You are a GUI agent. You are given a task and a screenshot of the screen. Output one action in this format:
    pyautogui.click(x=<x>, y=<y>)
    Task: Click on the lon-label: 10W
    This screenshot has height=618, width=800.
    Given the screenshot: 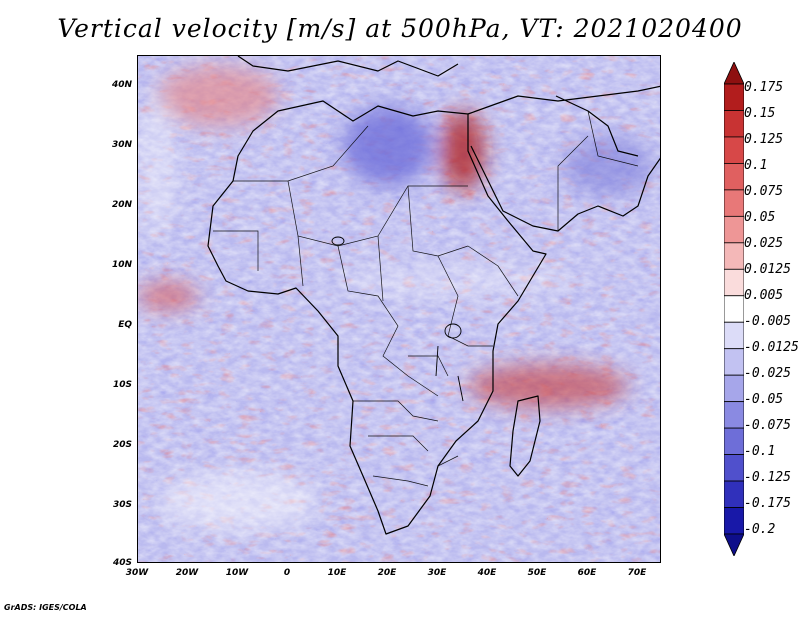 What is the action you would take?
    pyautogui.click(x=237, y=573)
    